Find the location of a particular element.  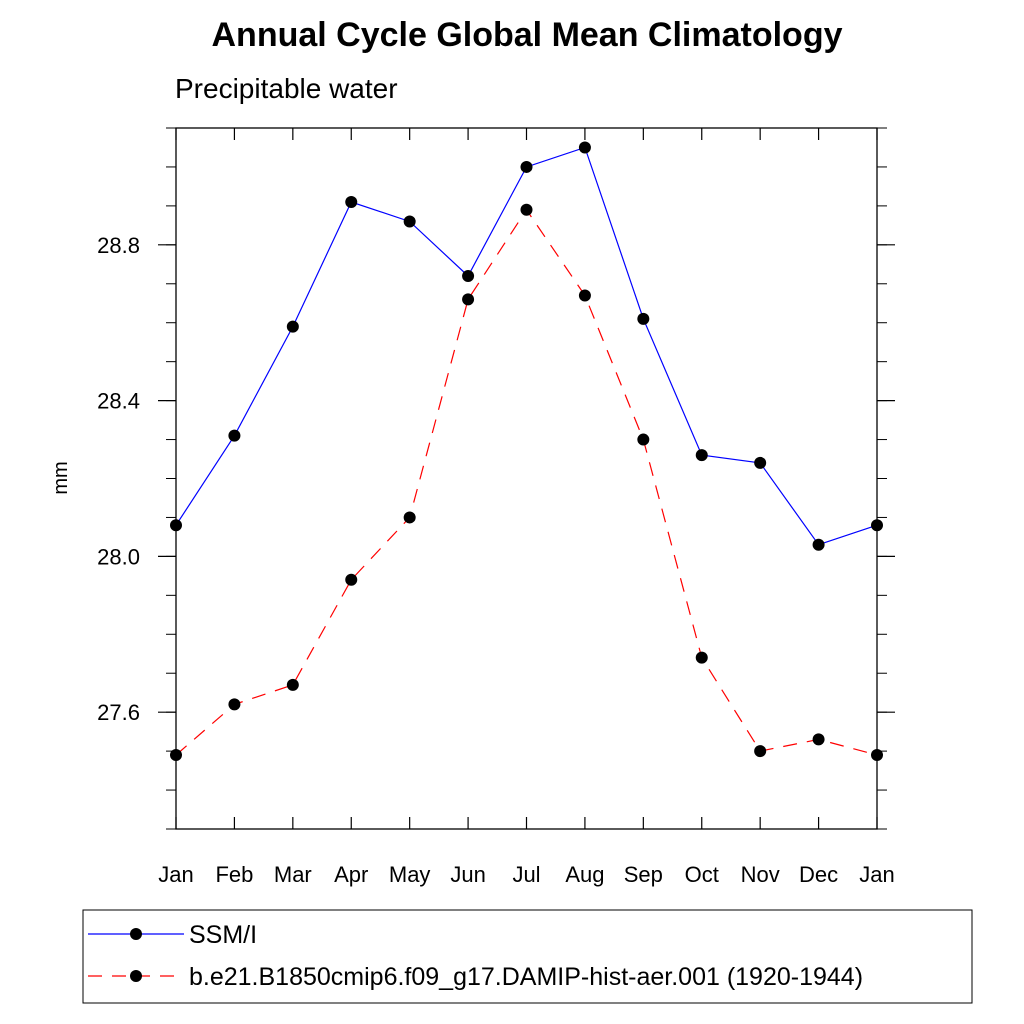

x-tick-label: Nov is located at coordinates (760, 874).